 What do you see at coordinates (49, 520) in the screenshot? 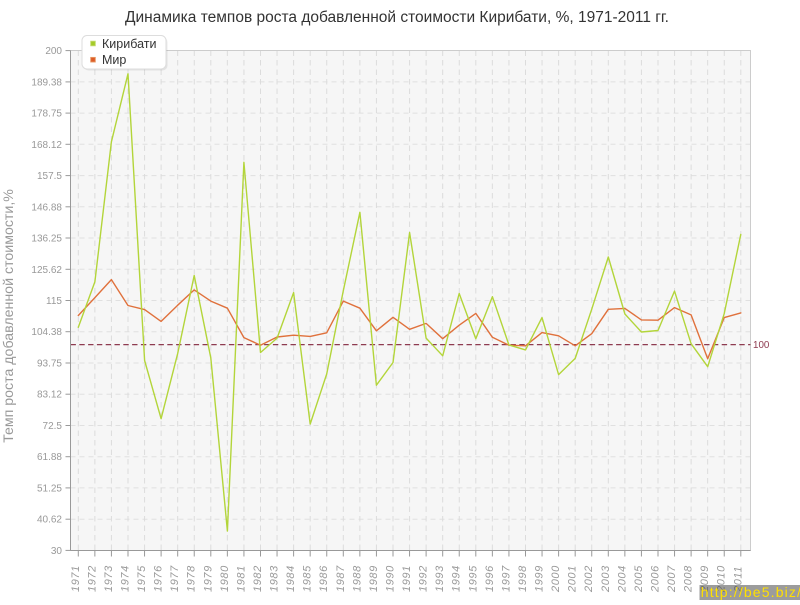
I see `svg-text: 40.62` at bounding box center [49, 520].